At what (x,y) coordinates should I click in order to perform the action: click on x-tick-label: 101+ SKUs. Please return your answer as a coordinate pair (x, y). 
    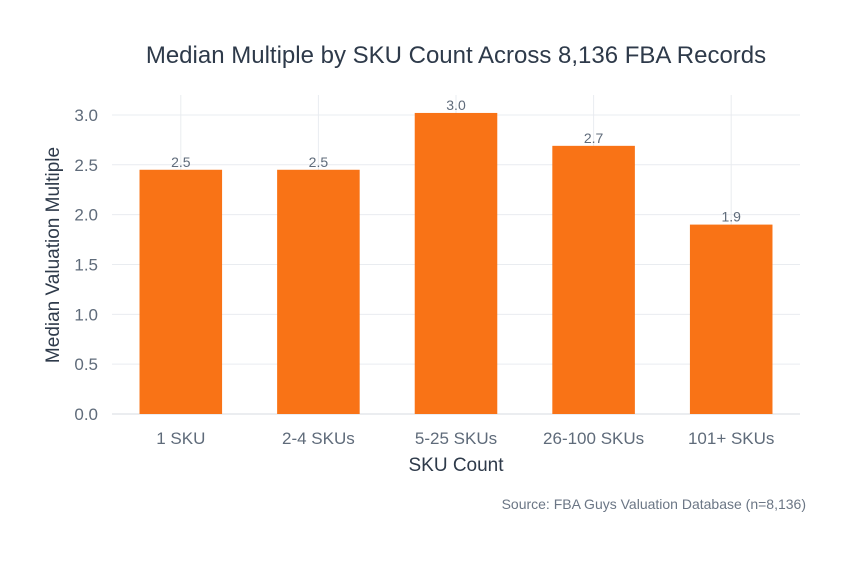
    Looking at the image, I should click on (731, 438).